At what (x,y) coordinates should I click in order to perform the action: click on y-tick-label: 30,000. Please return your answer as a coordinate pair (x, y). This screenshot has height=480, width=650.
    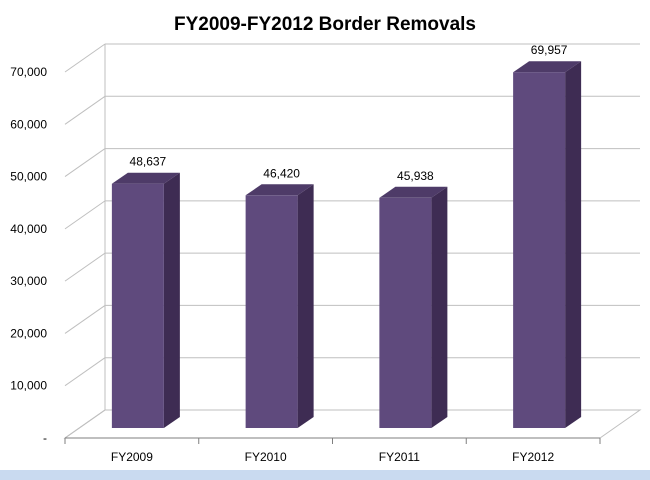
    Looking at the image, I should click on (28, 281).